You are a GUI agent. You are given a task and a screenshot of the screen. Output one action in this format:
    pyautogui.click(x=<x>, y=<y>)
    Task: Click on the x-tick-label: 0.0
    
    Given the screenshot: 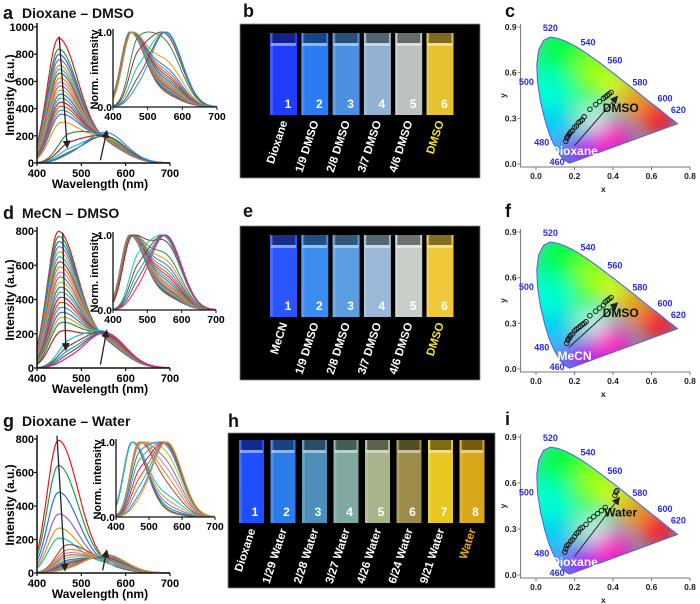 What is the action you would take?
    pyautogui.click(x=536, y=381)
    